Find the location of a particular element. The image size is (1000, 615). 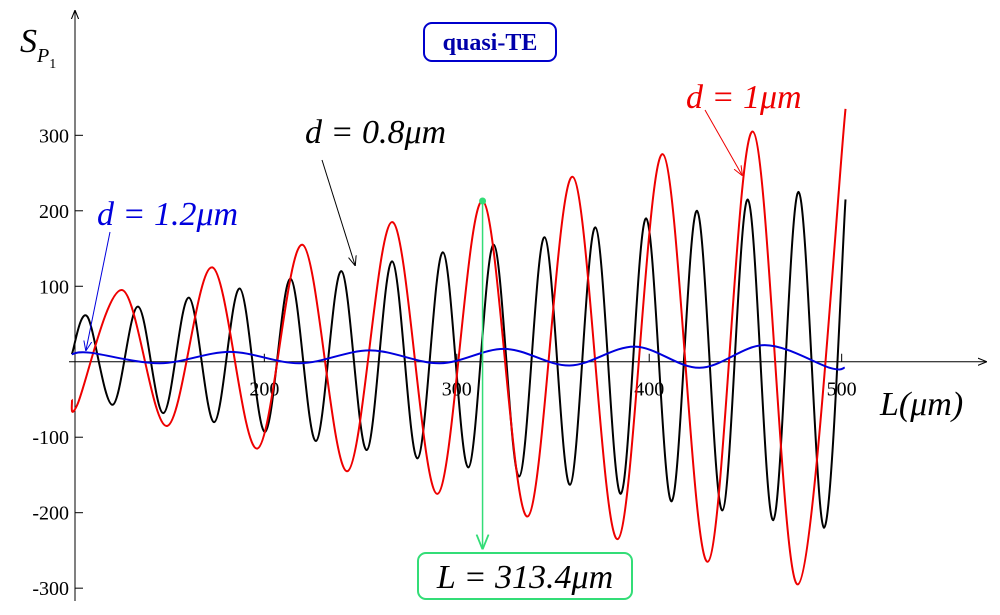

y-label-subsub: 1 is located at coordinates (52, 64).